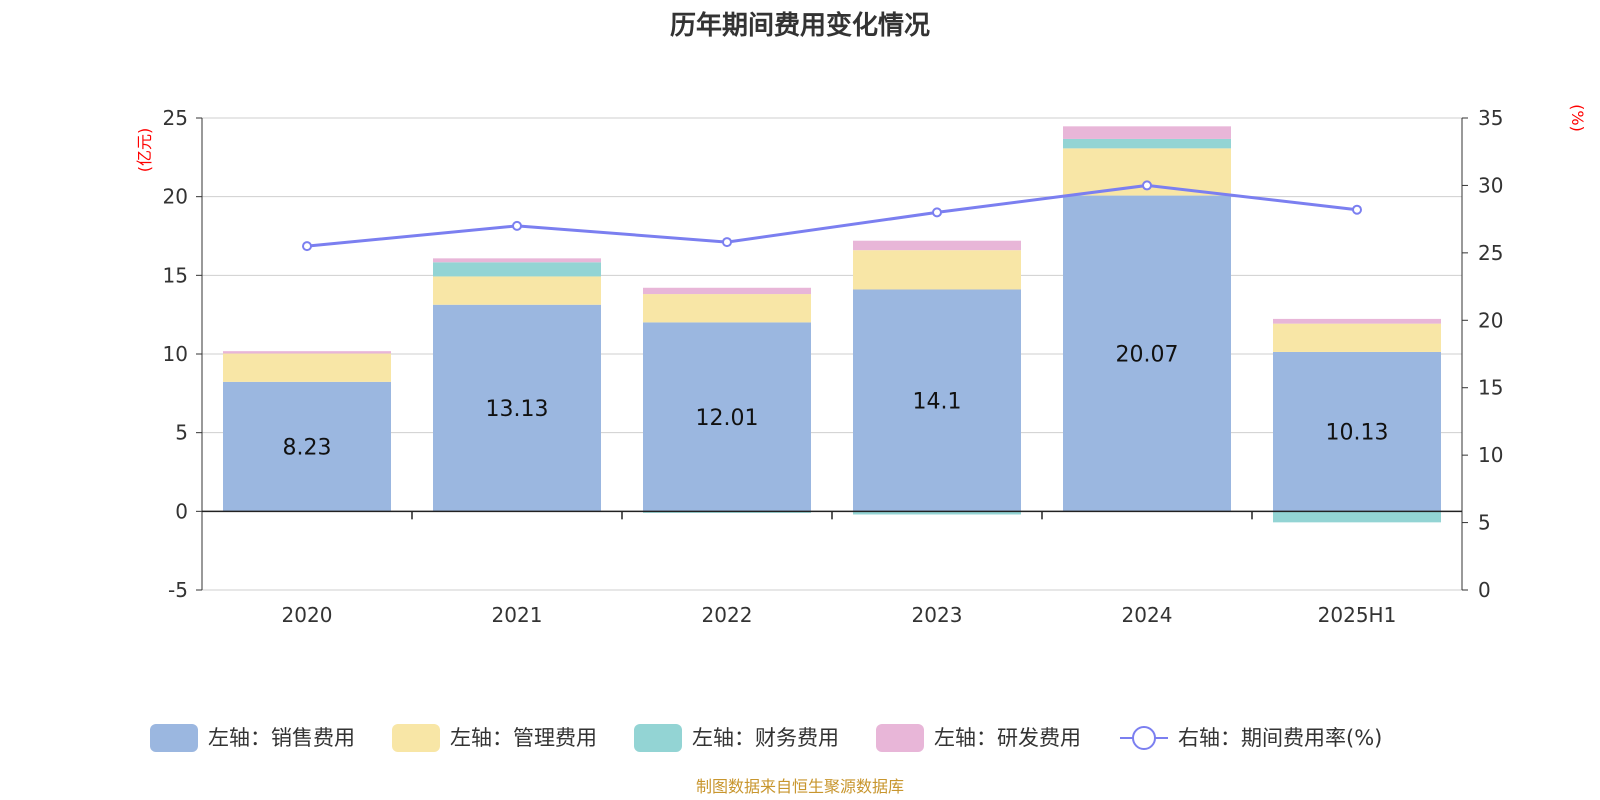 The width and height of the screenshot is (1600, 800). What do you see at coordinates (1490, 455) in the screenshot?
I see `right-tick-label: 10` at bounding box center [1490, 455].